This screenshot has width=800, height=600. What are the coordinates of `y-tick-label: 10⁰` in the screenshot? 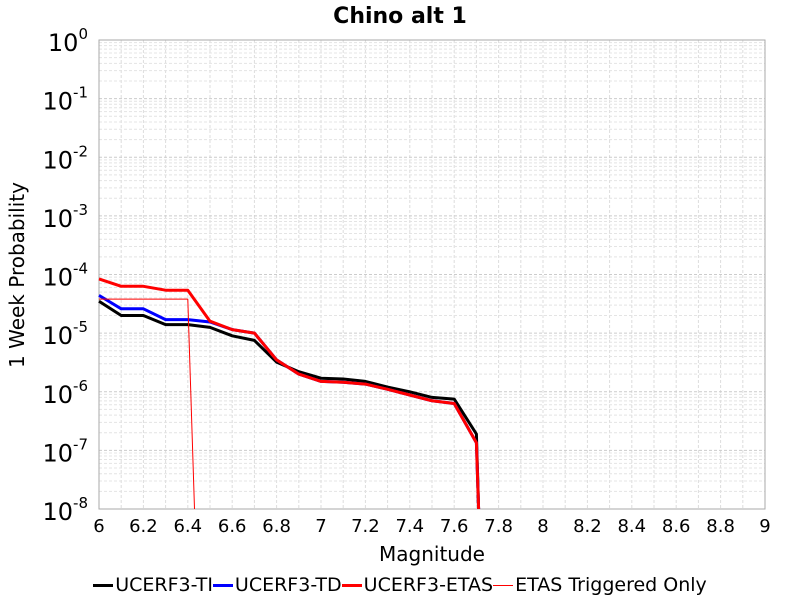 It's located at (68, 41).